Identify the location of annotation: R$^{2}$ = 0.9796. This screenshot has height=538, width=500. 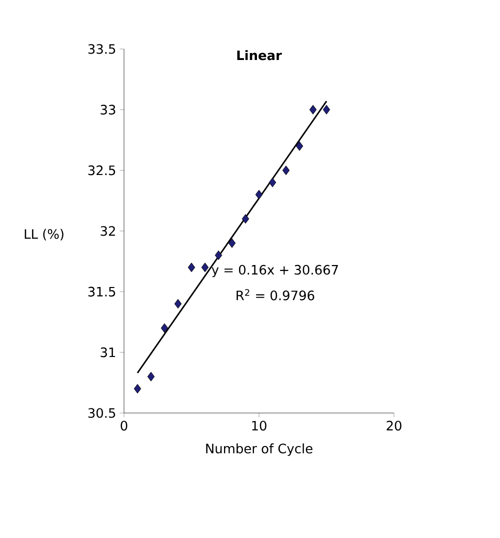
(275, 294).